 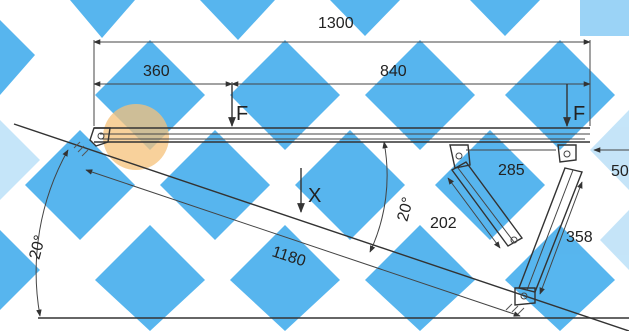 What do you see at coordinates (38, 248) in the screenshot?
I see `dim-angle-incline: 20°` at bounding box center [38, 248].